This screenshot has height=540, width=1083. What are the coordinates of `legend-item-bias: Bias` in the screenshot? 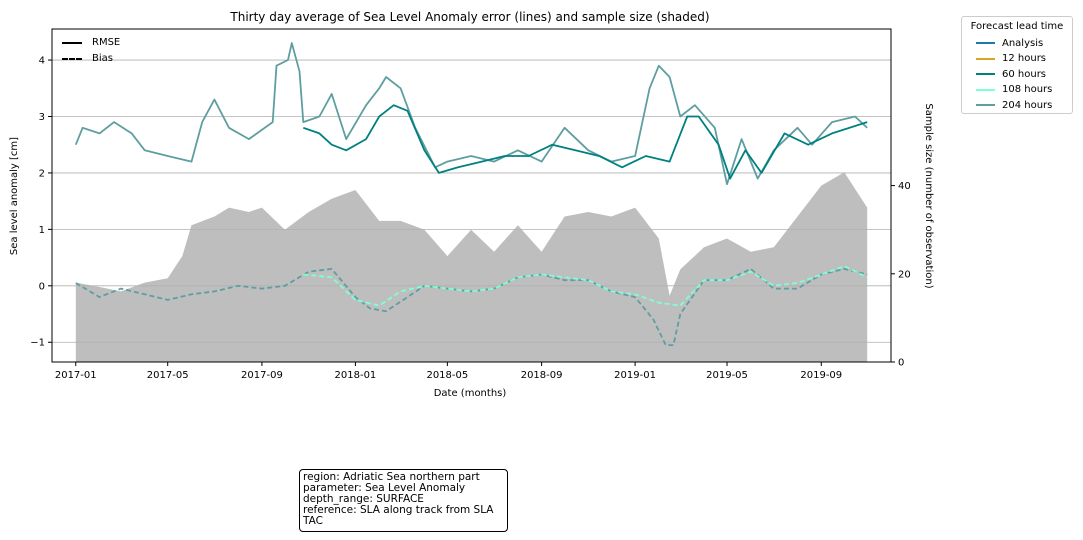 It's located at (89, 59).